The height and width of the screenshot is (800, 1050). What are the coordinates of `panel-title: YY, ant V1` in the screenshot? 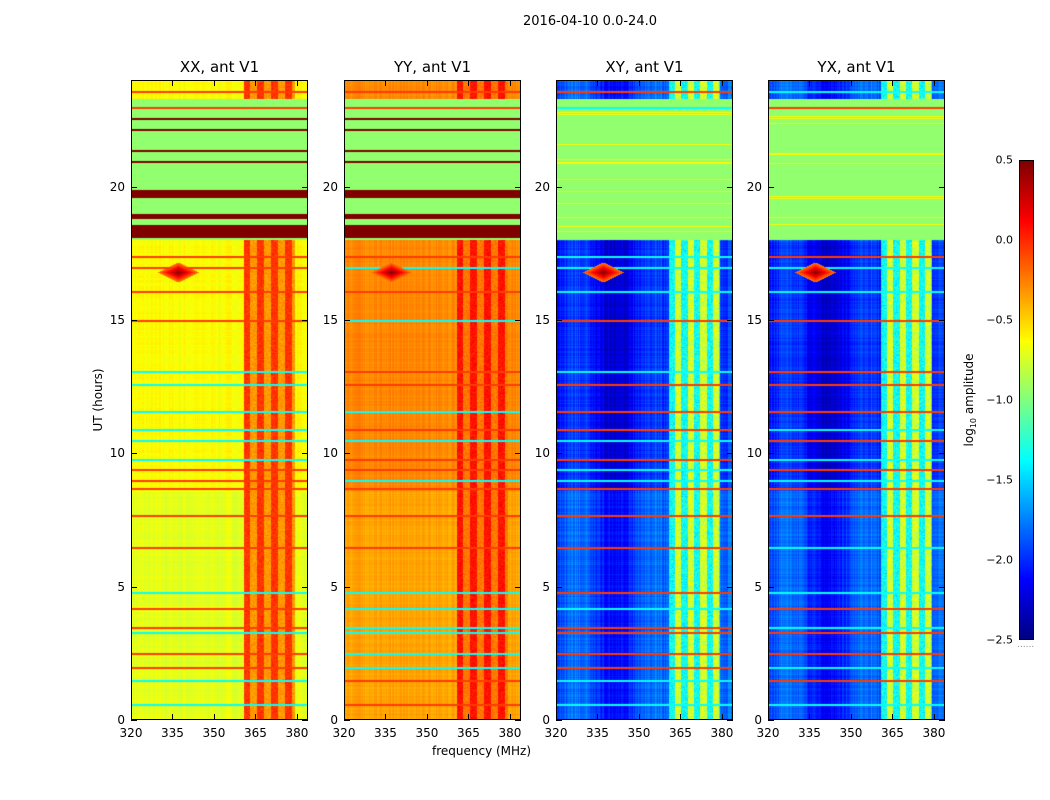 It's located at (432, 67).